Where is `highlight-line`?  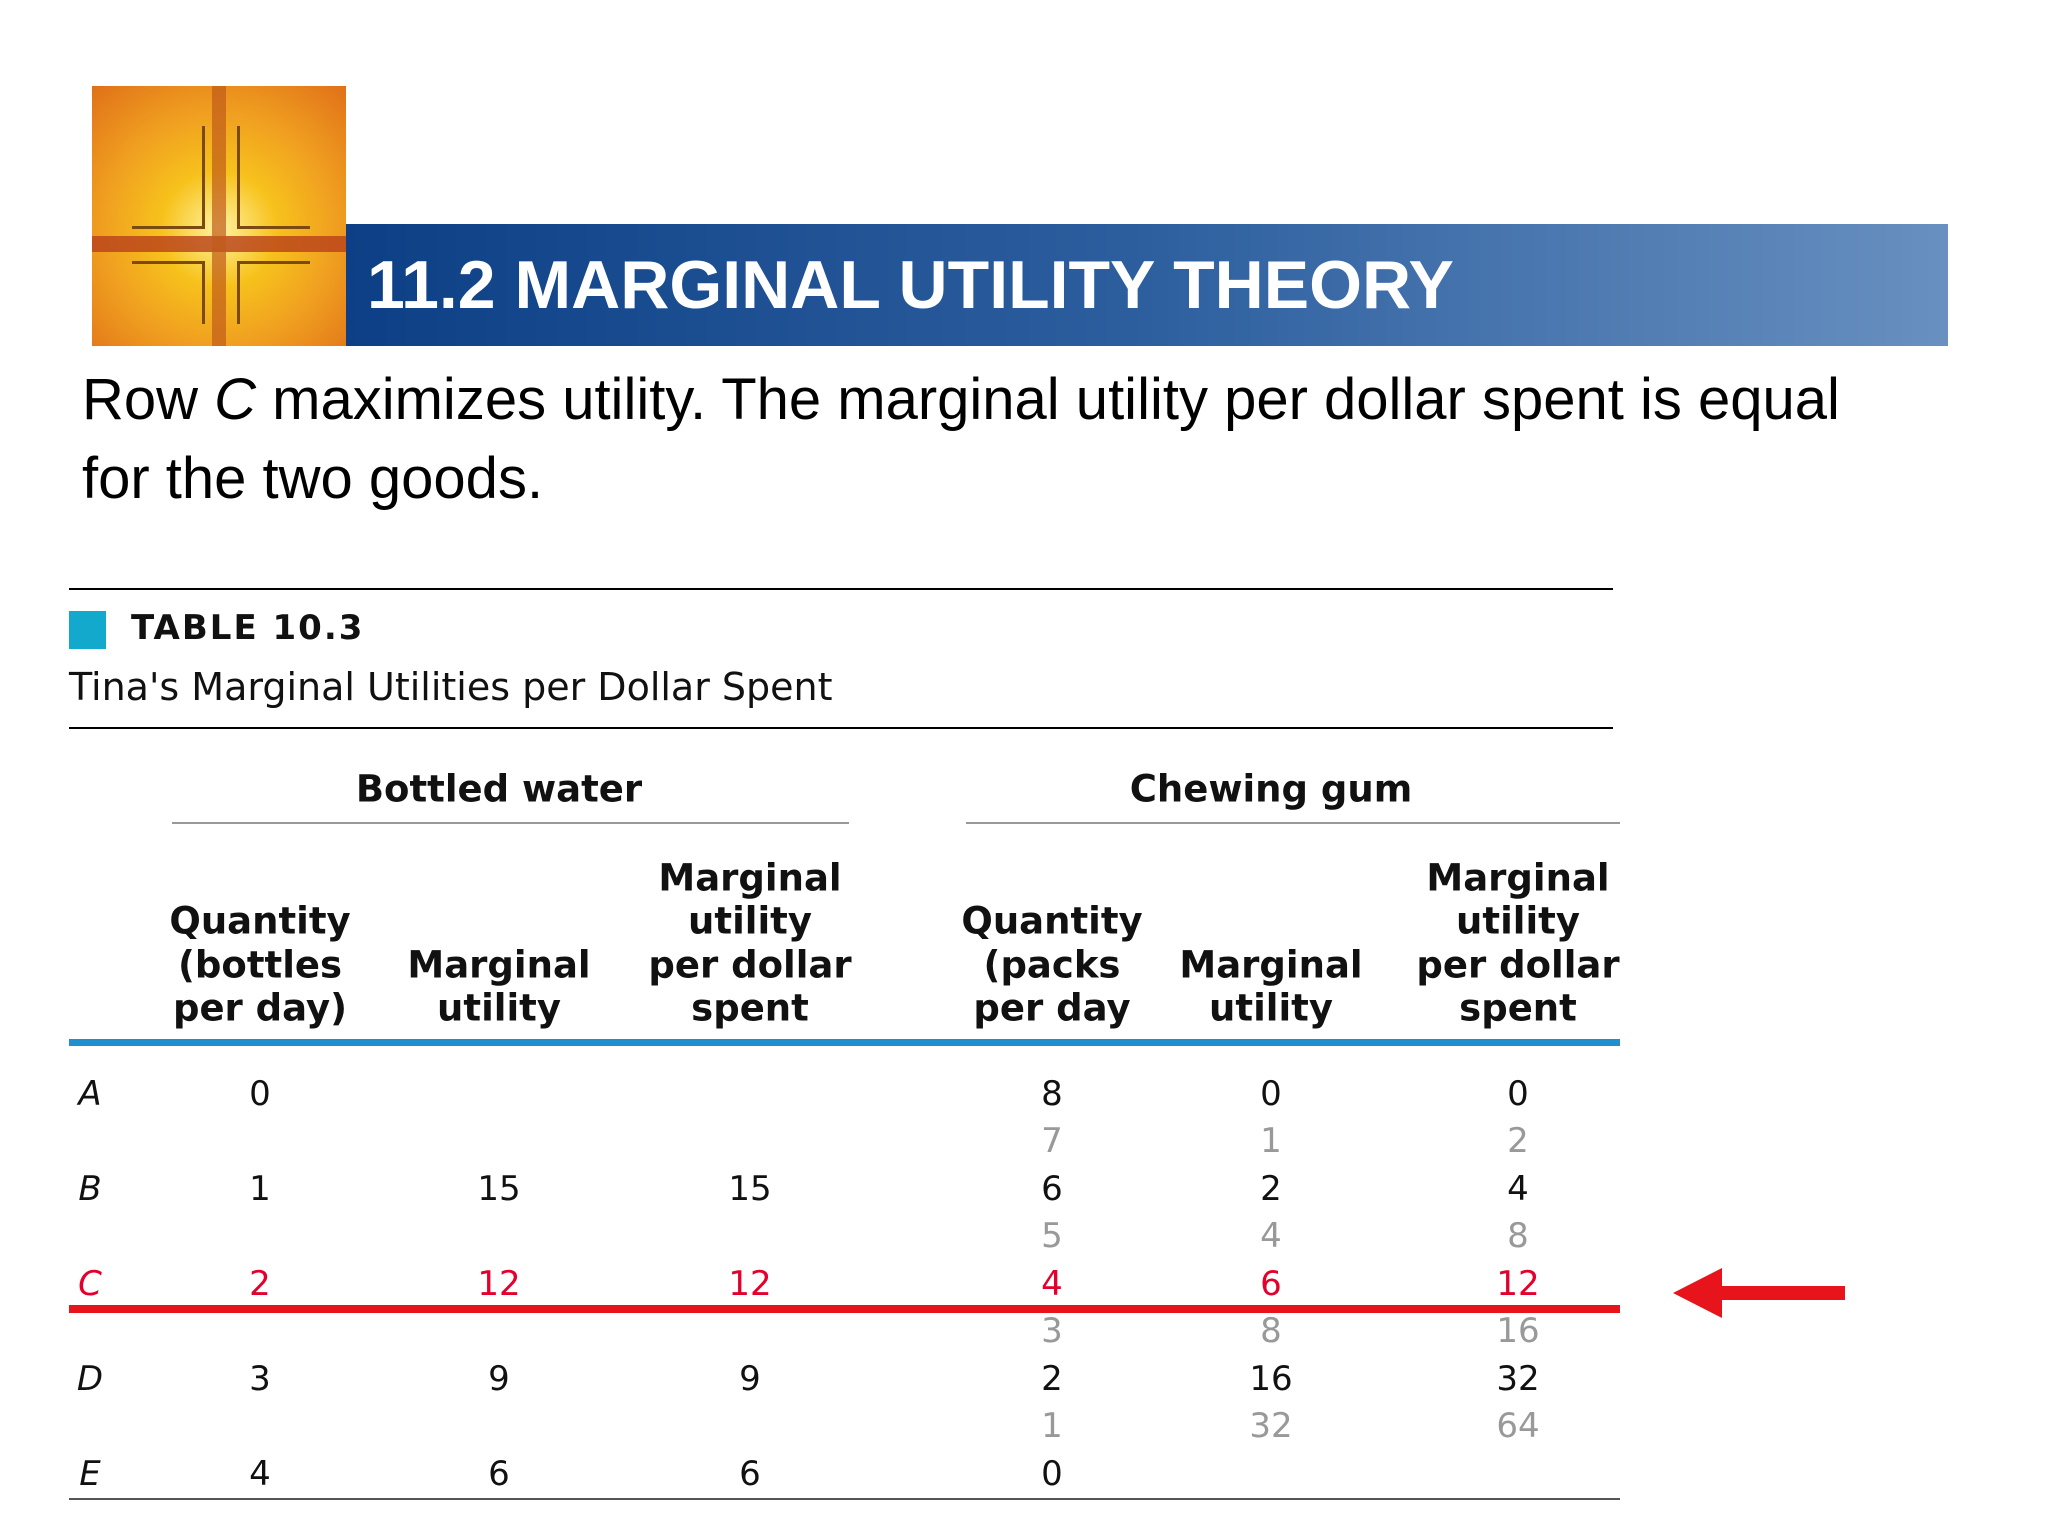
highlight-line is located at coordinates (844, 1309).